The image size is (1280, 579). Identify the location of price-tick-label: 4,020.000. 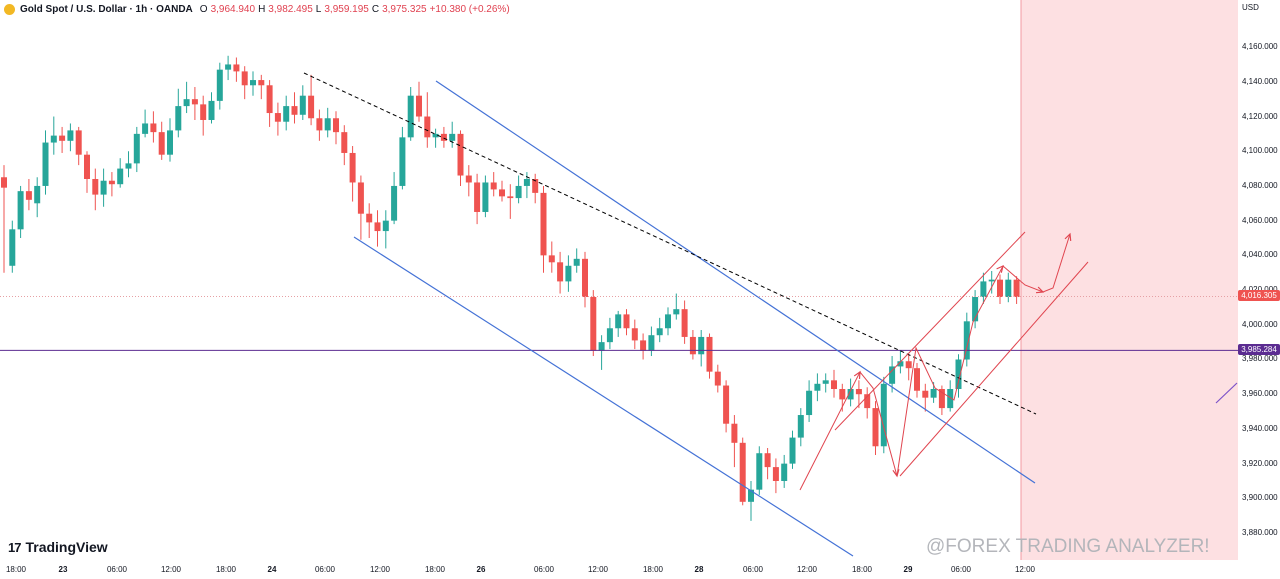
(1260, 289).